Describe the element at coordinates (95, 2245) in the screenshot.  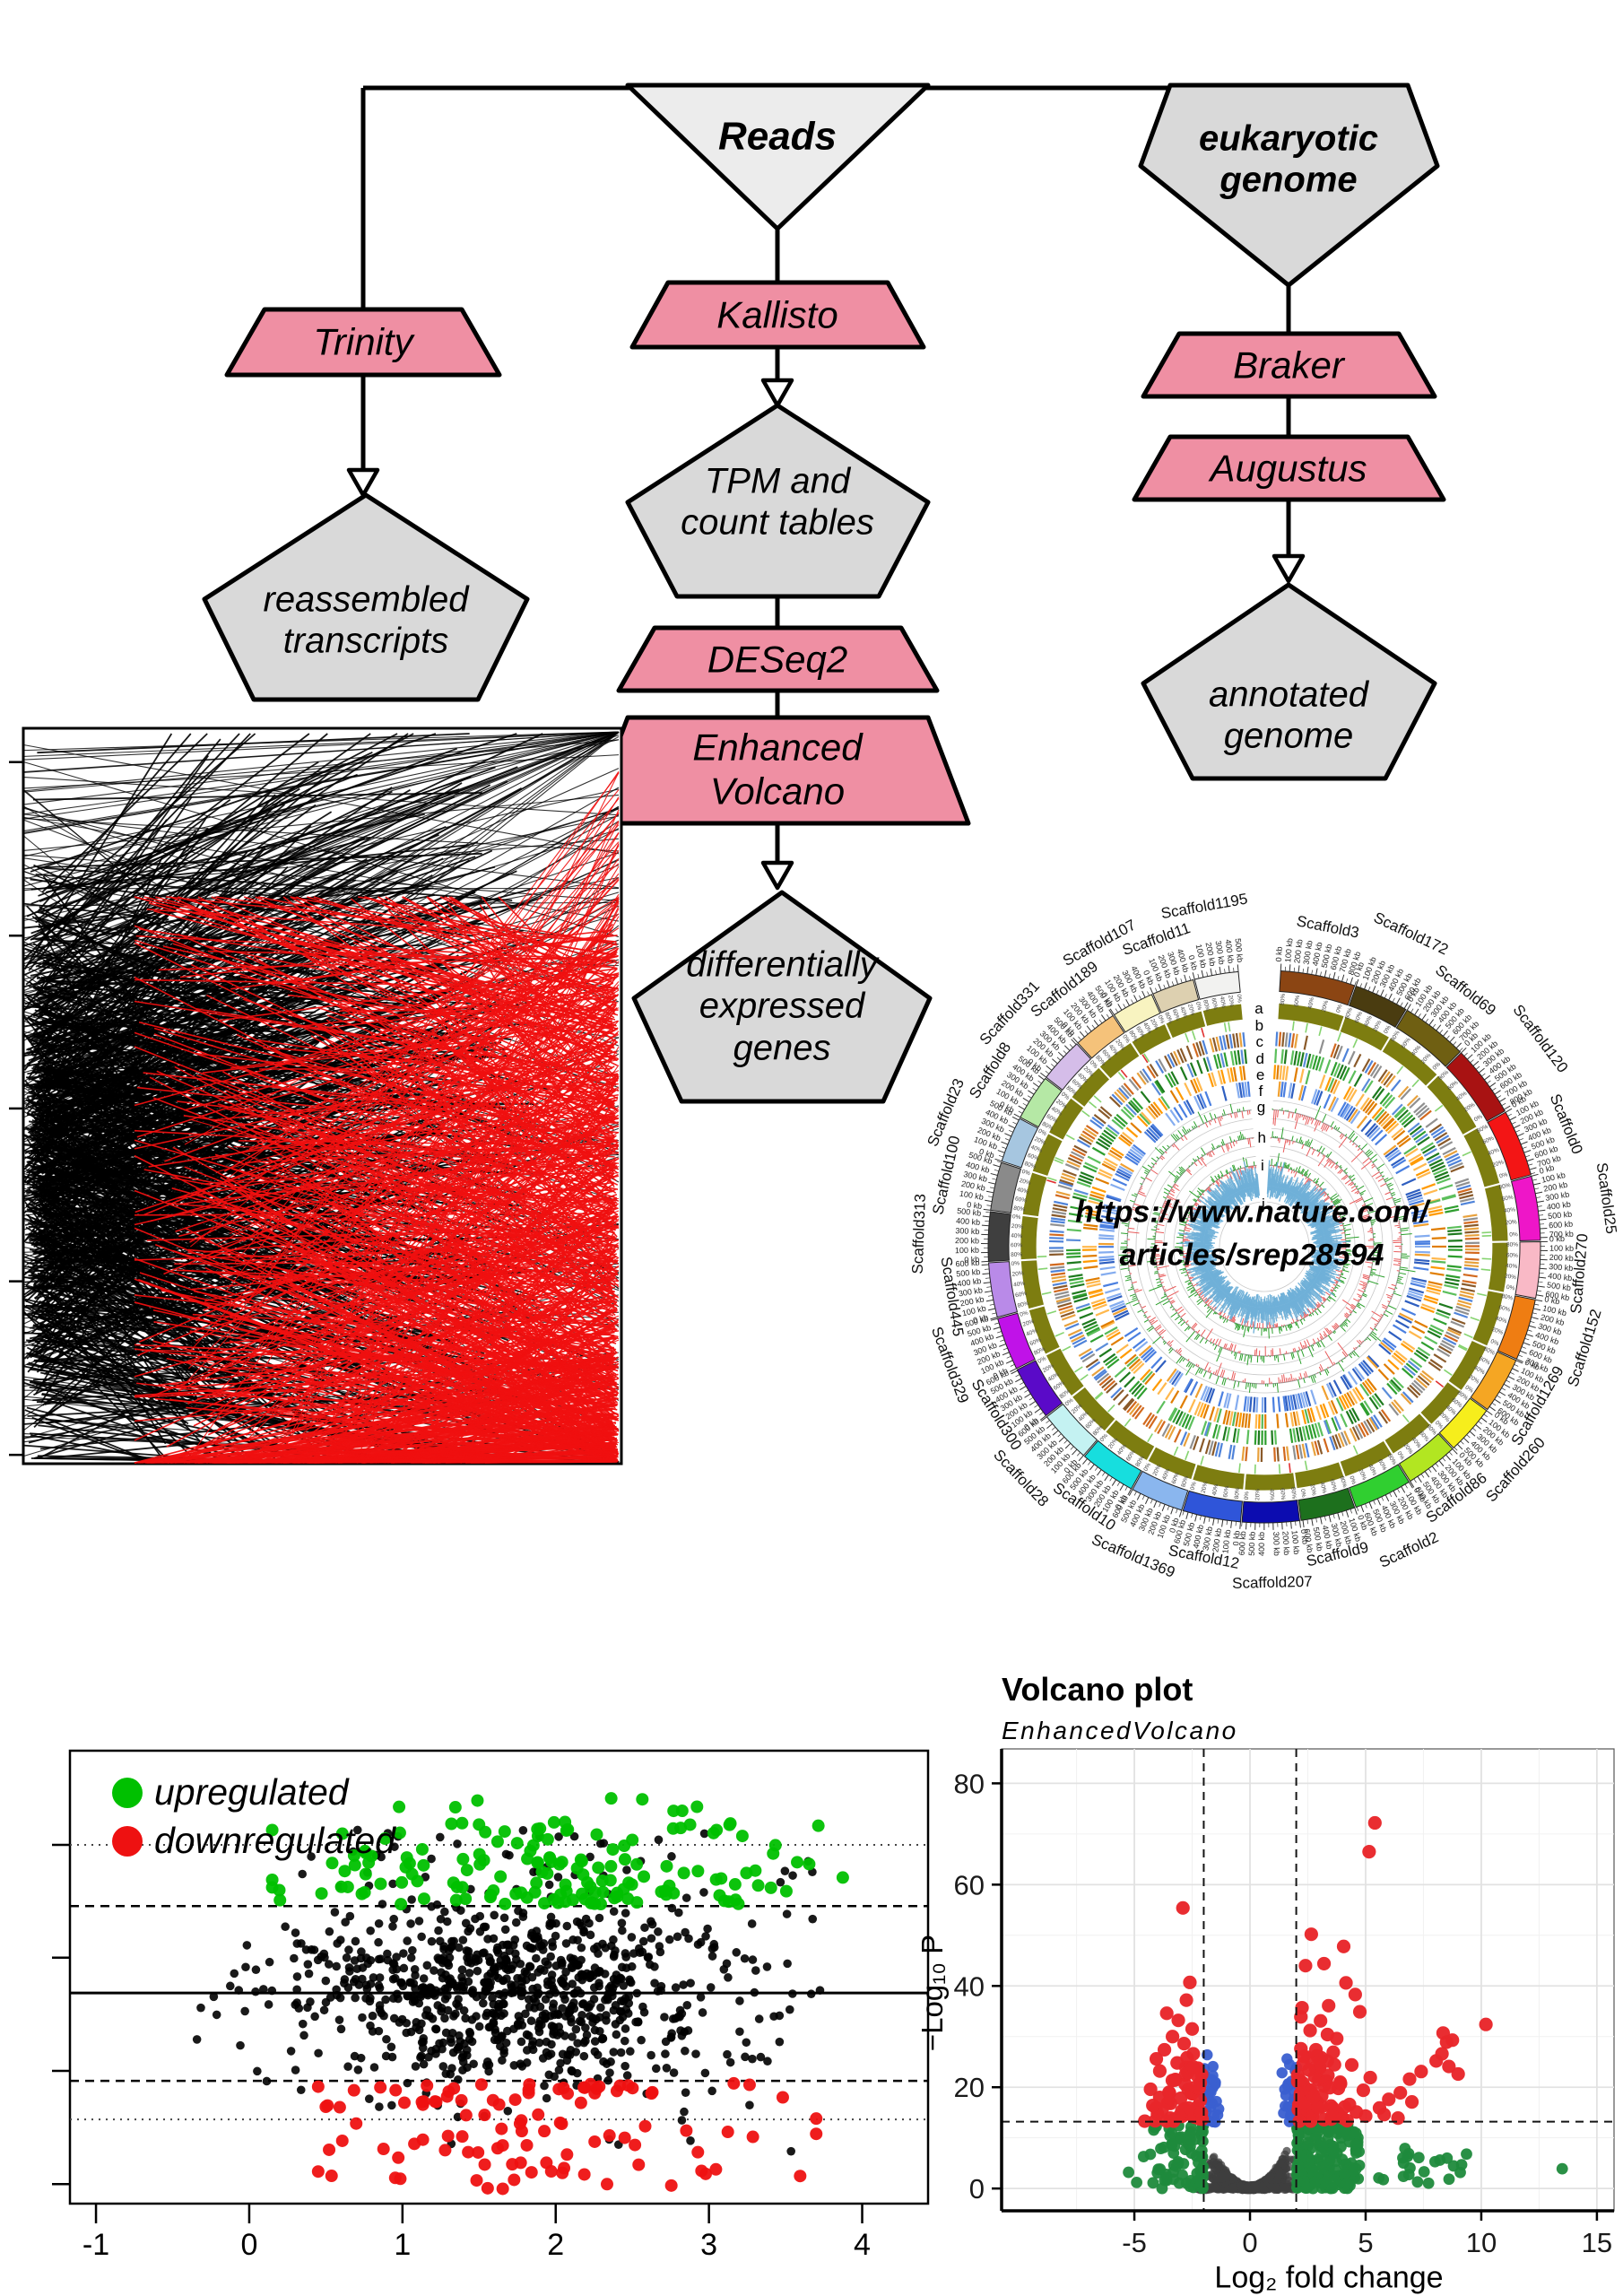
I see `ma-x-tick-label: -1` at that location.